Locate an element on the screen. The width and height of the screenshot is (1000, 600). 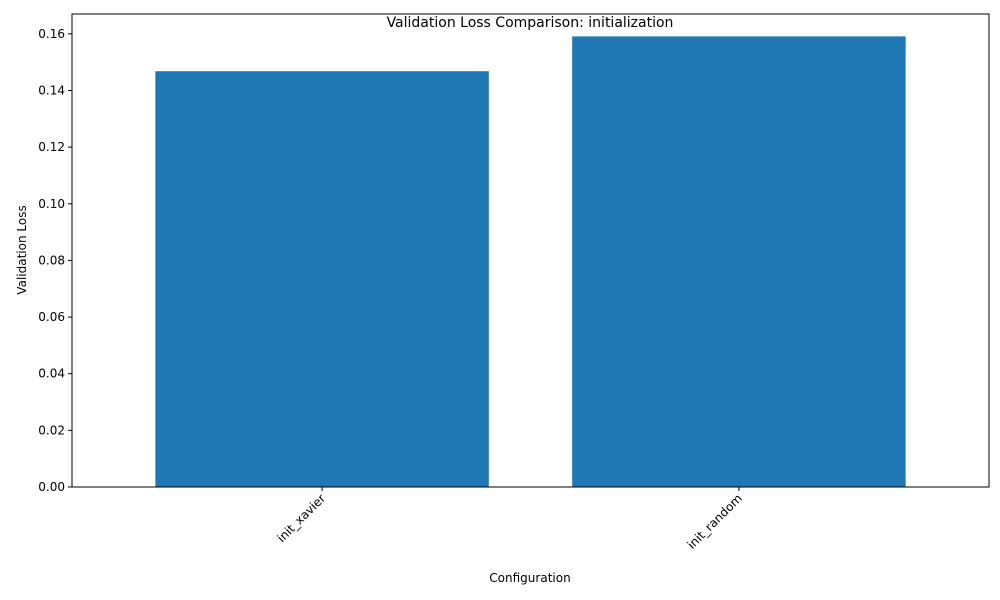
y-tick-label: 0.00 is located at coordinates (51, 487).